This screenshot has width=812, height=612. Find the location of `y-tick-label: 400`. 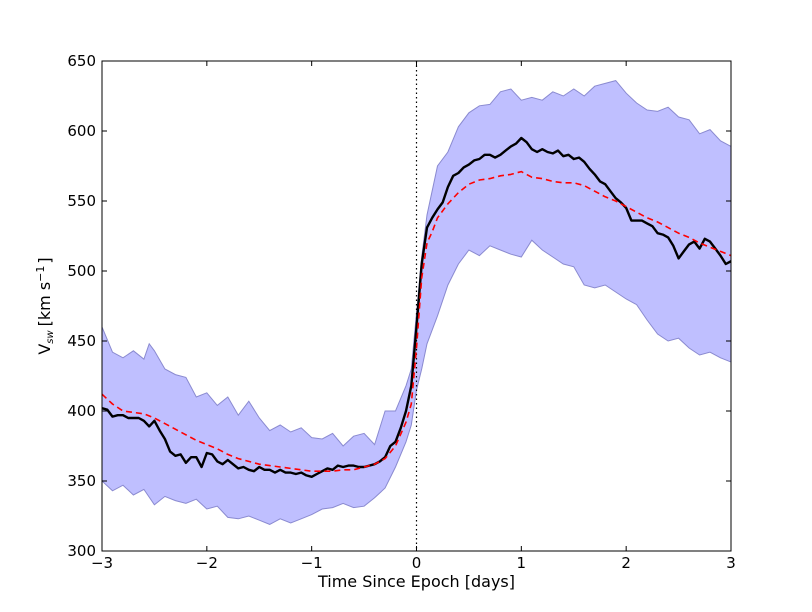

y-tick-label: 400 is located at coordinates (81, 411).